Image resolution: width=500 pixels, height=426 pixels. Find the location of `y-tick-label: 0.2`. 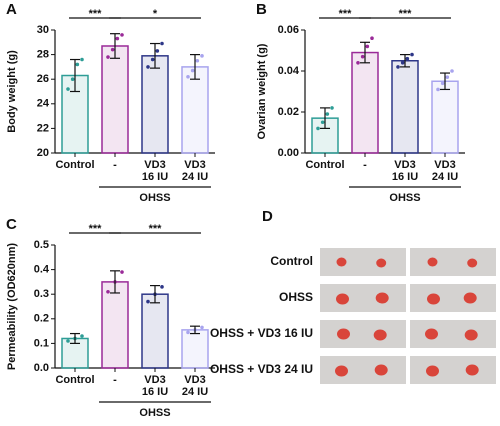

y-tick-label: 0.2 is located at coordinates (41, 319).